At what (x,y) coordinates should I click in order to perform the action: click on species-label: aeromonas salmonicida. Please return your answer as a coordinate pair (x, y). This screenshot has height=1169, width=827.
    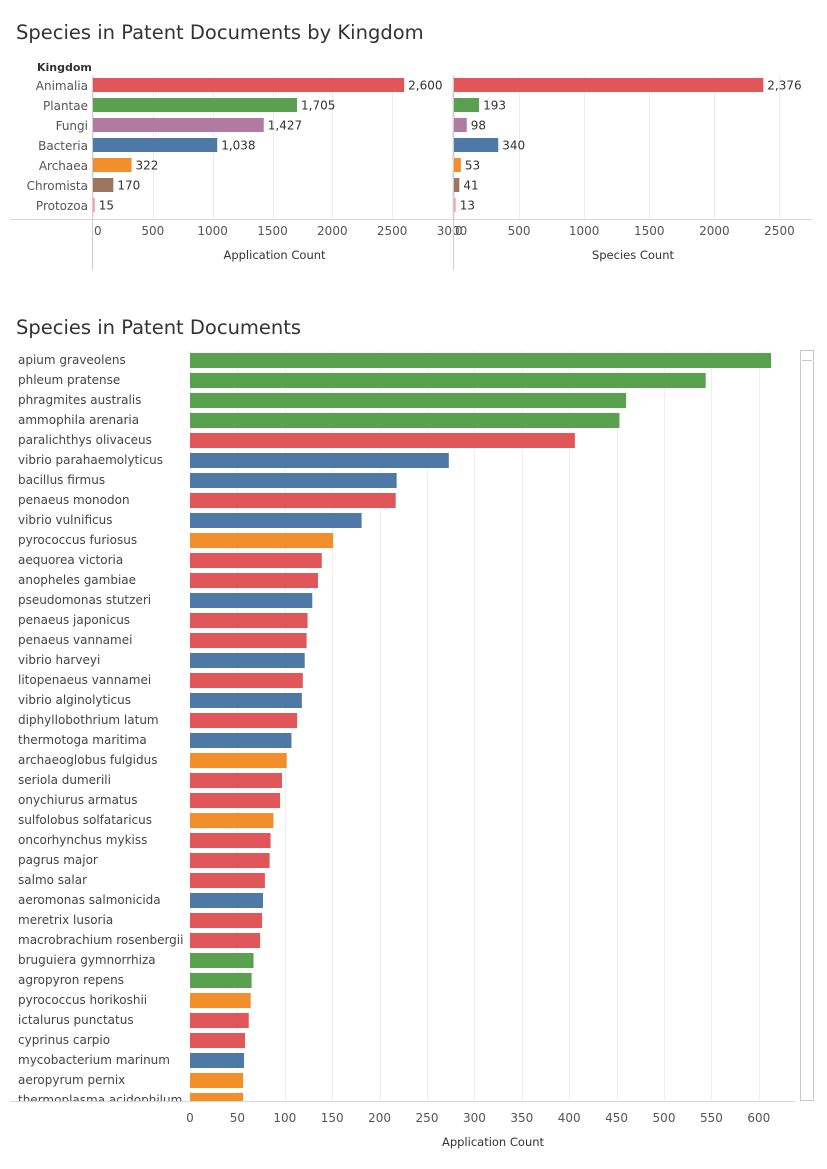
    Looking at the image, I should click on (89, 900).